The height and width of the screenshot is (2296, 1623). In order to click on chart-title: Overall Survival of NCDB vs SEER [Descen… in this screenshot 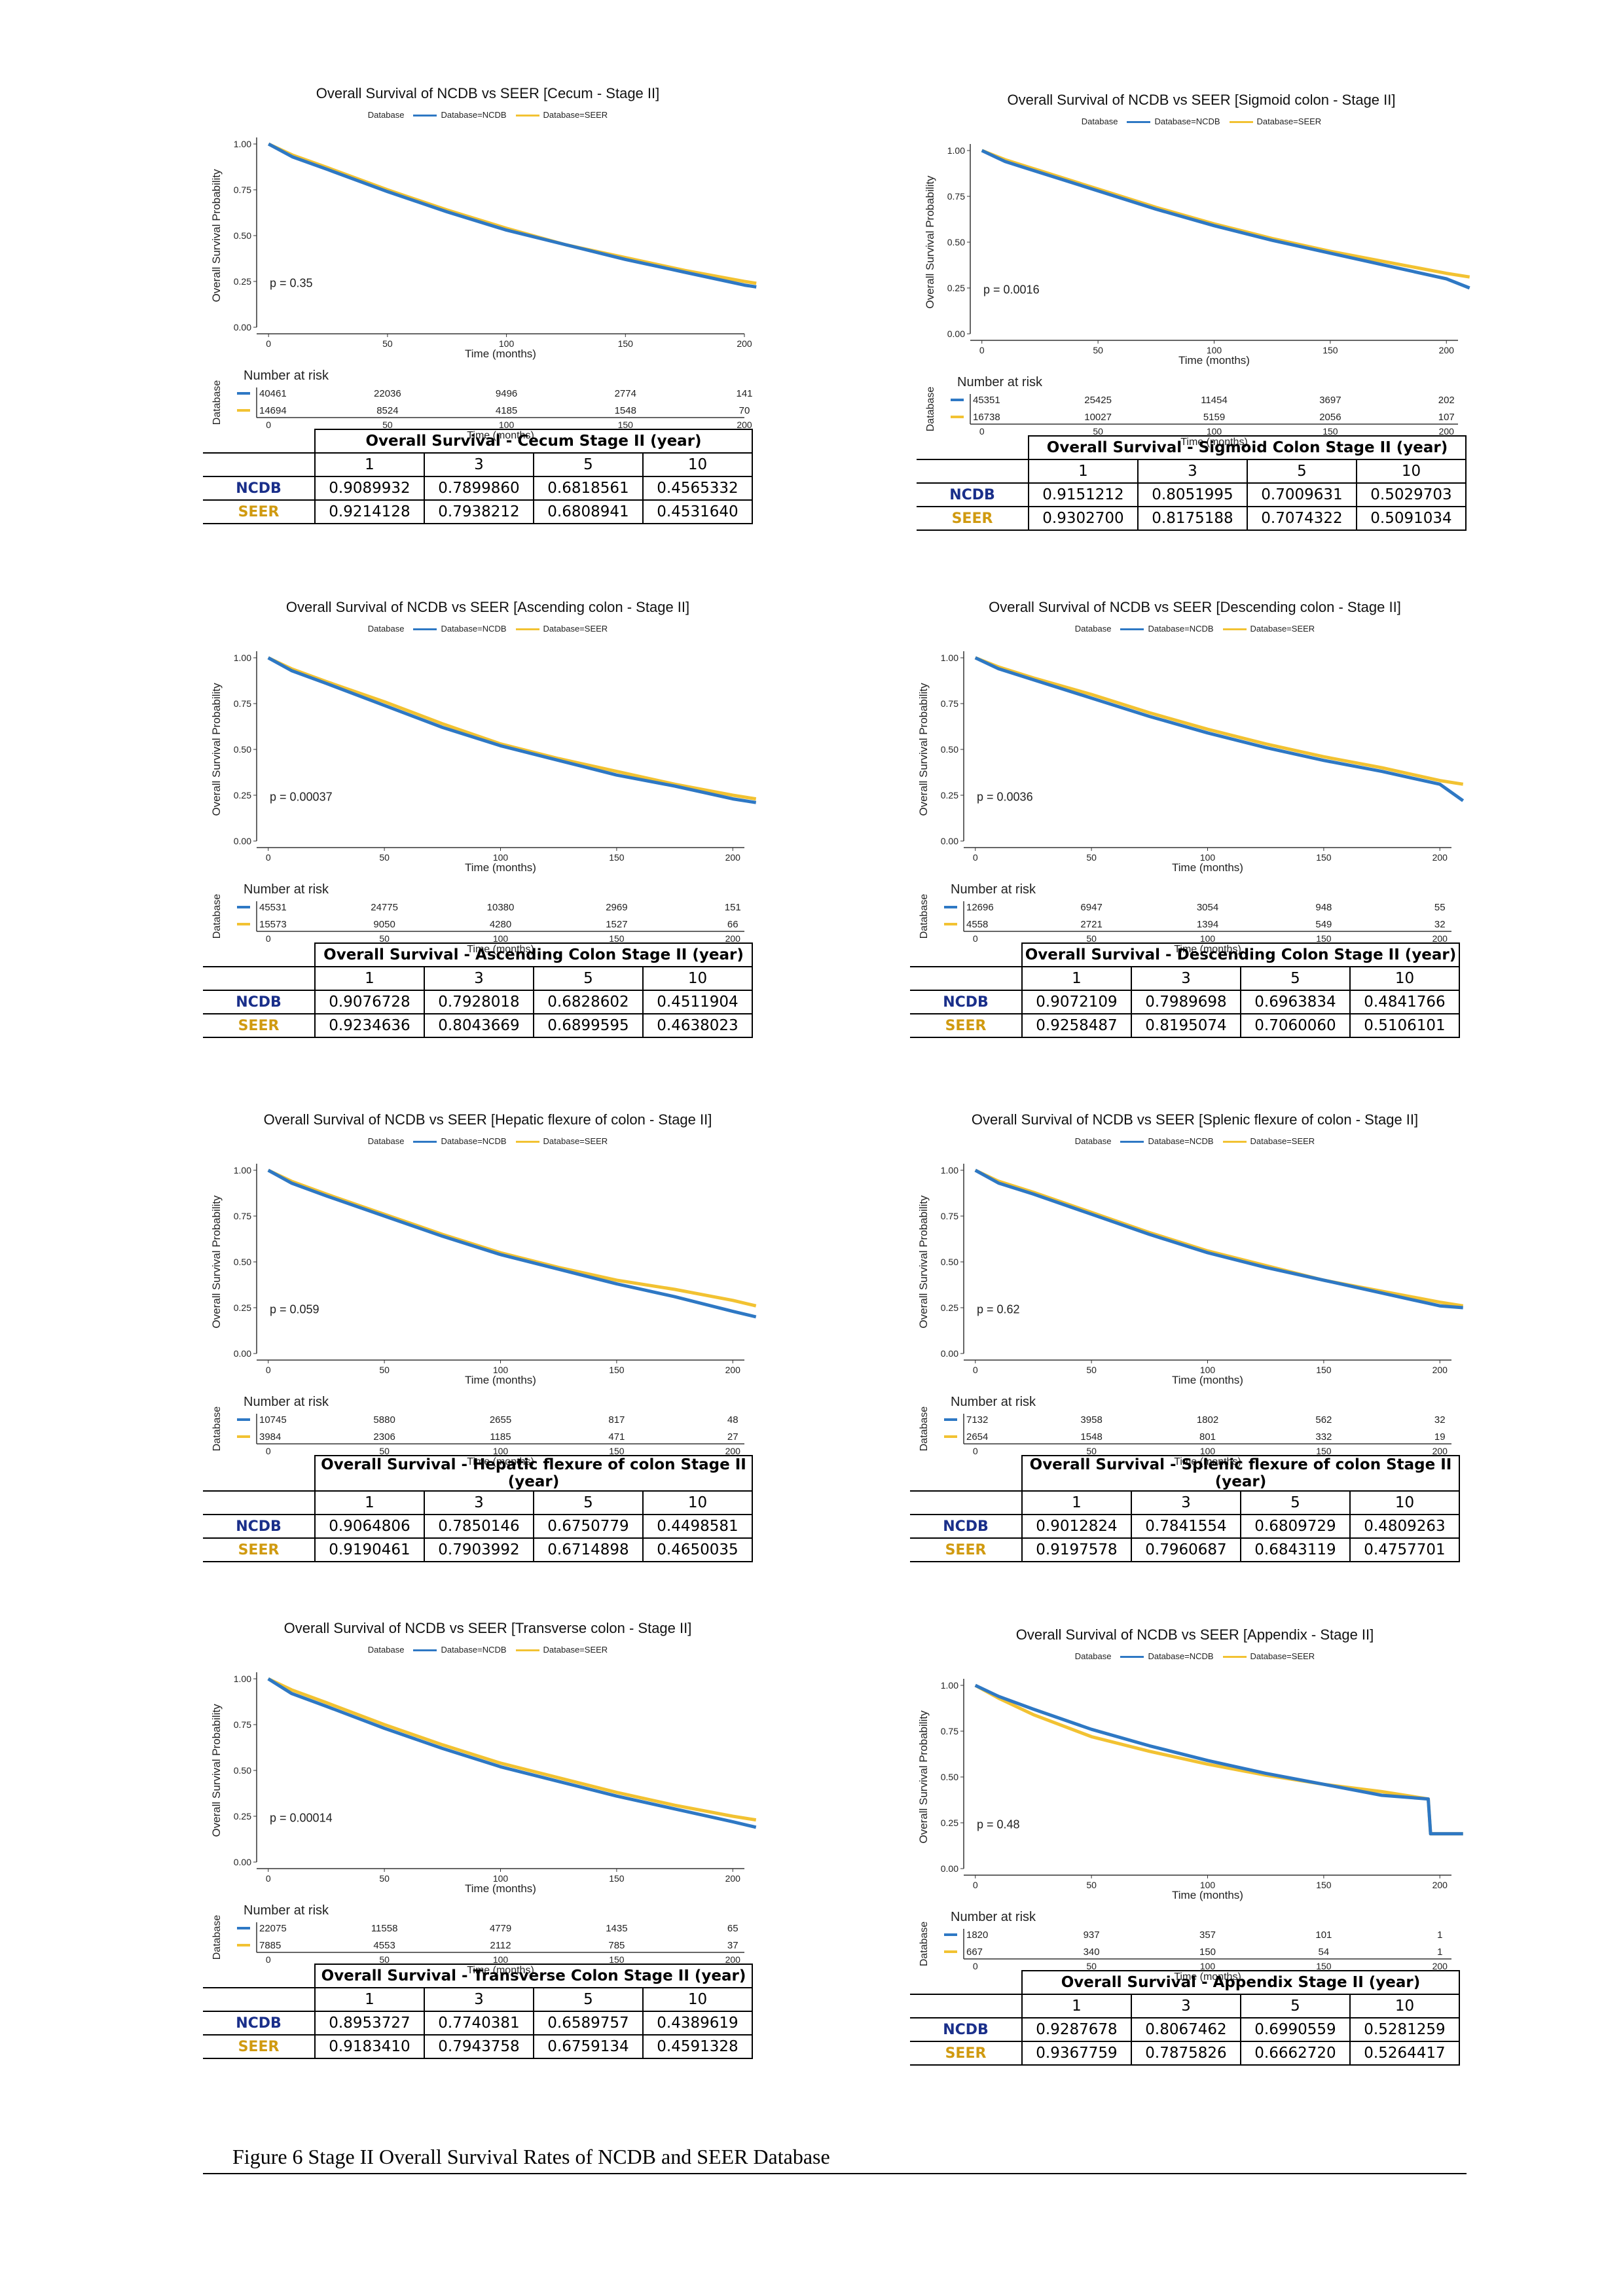, I will do `click(1195, 607)`.